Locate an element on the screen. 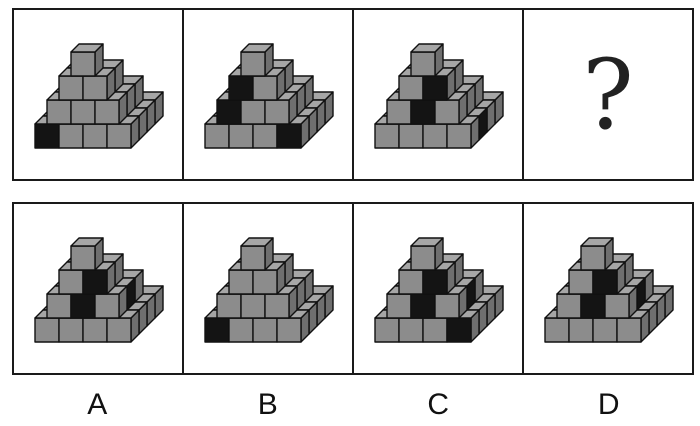 The width and height of the screenshot is (700, 426). option-cell-d is located at coordinates (607, 288).